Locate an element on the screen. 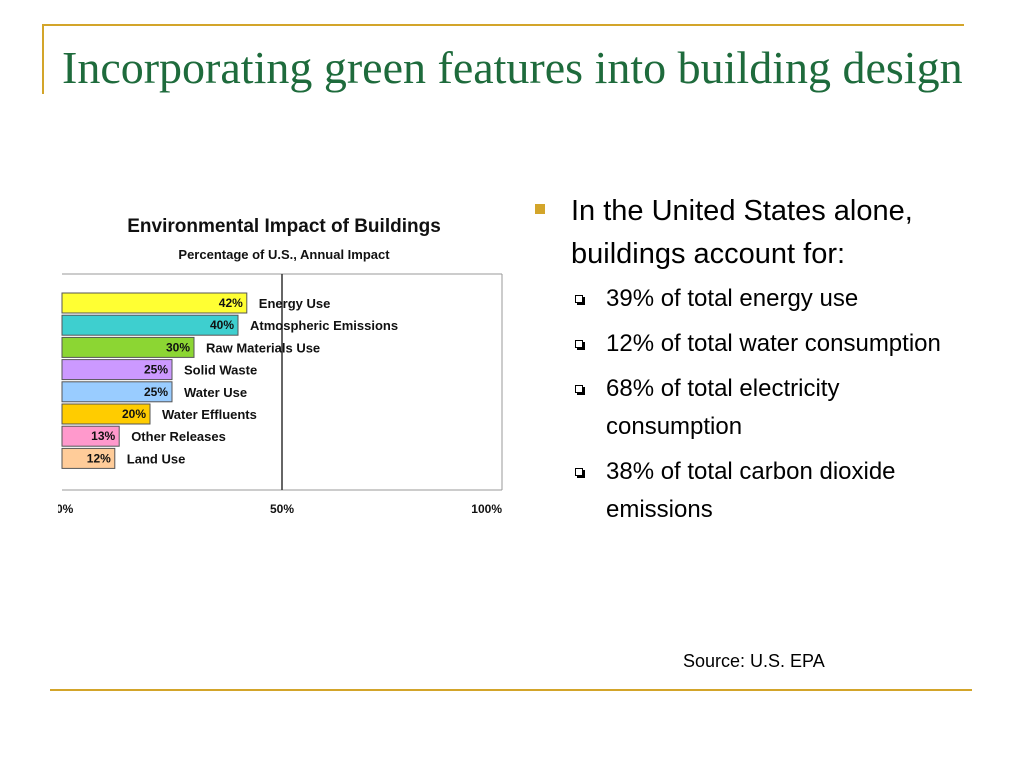 This screenshot has width=1024, height=768. sub-bullet-text: 68% of total electricity consumption is located at coordinates (723, 407).